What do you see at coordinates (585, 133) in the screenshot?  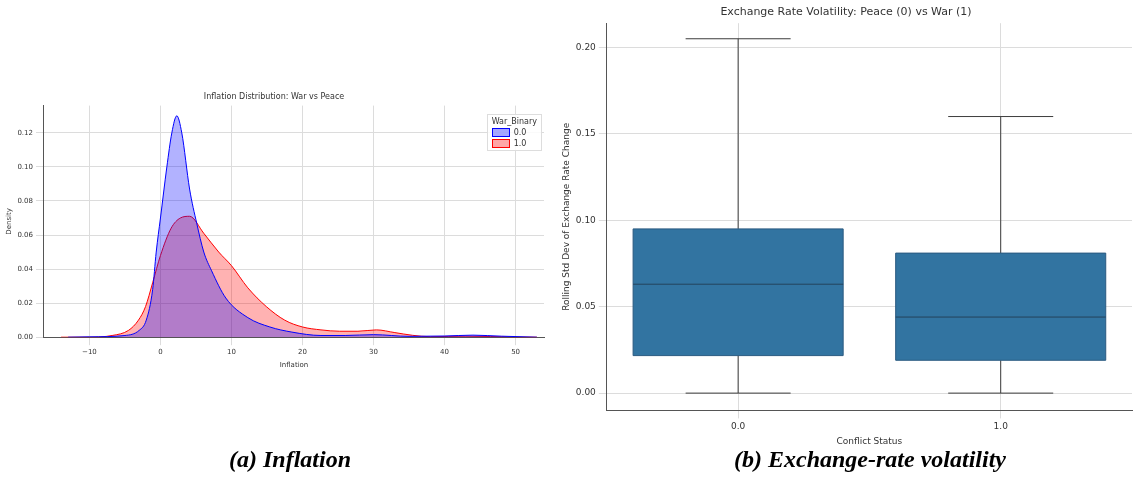 I see `y-tick-label: 0.15` at bounding box center [585, 133].